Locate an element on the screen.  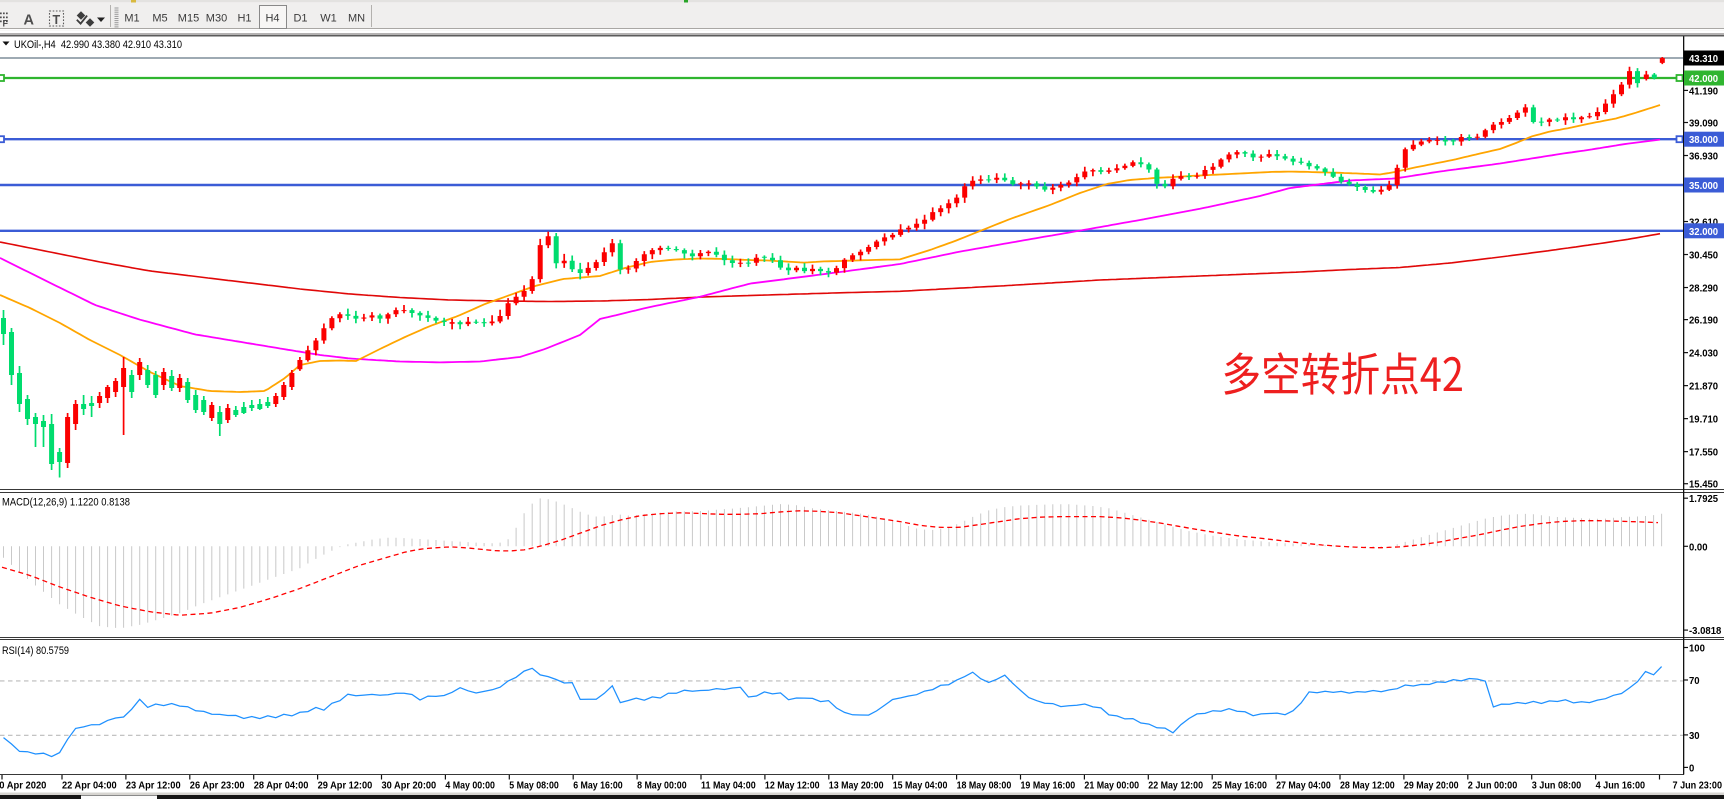
svg-text: RSI(14) 80.5759 is located at coordinates (35, 651).